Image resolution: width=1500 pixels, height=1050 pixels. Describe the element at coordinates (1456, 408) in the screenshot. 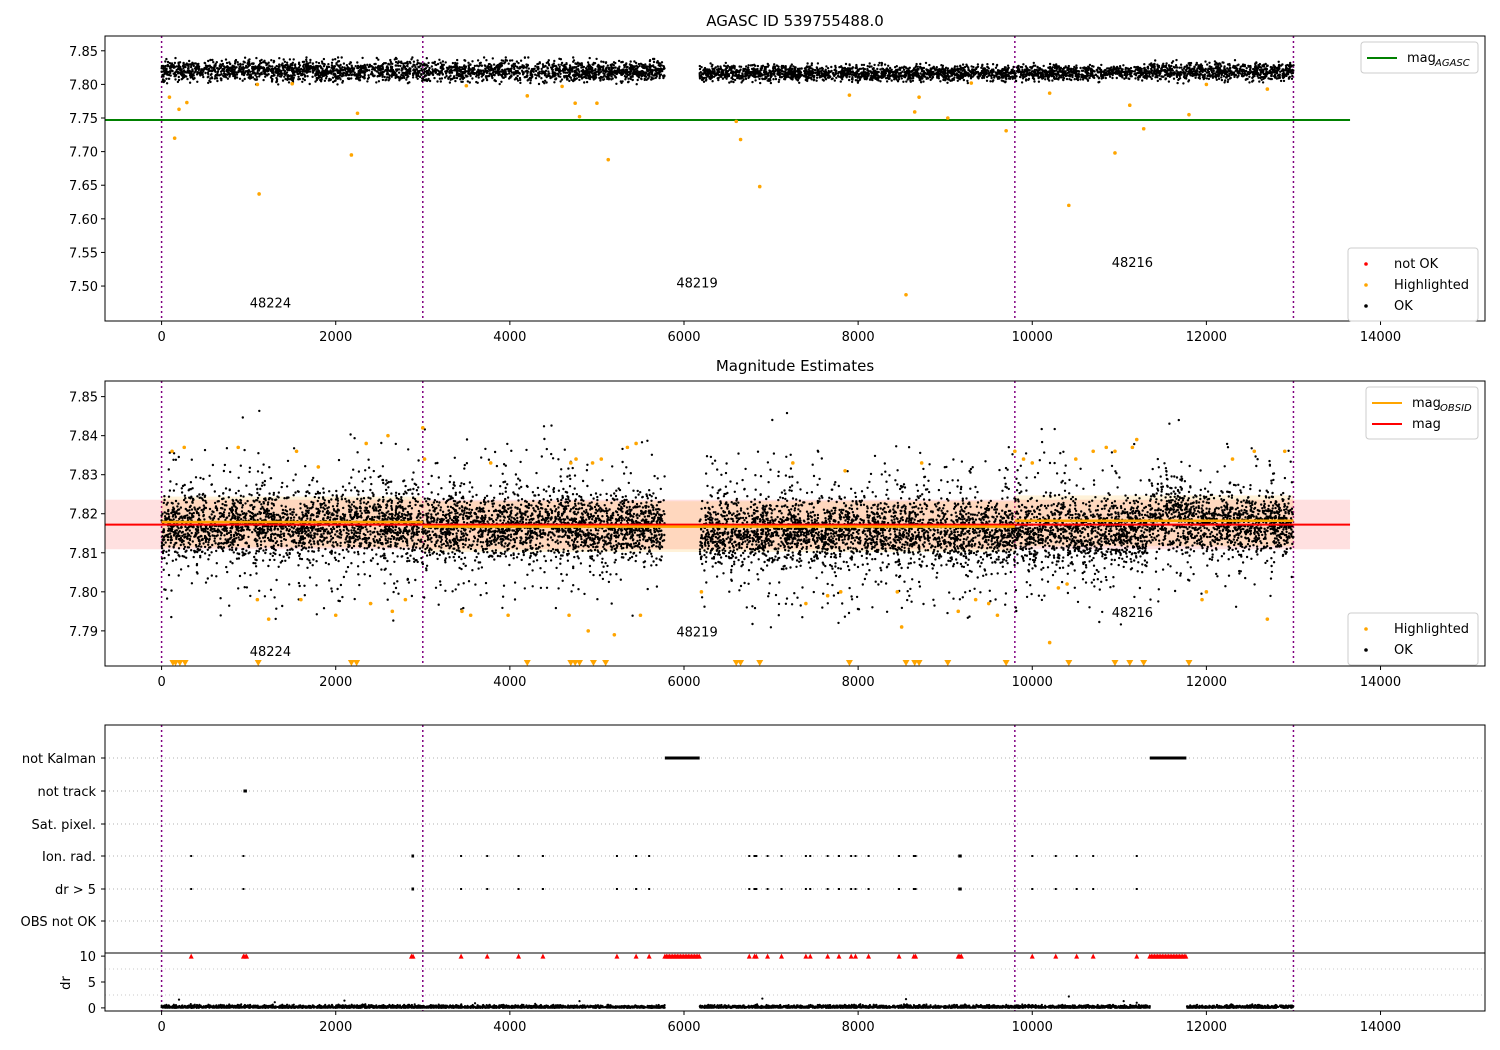

I see `p2-upper-legend-subscript: OBSID` at that location.